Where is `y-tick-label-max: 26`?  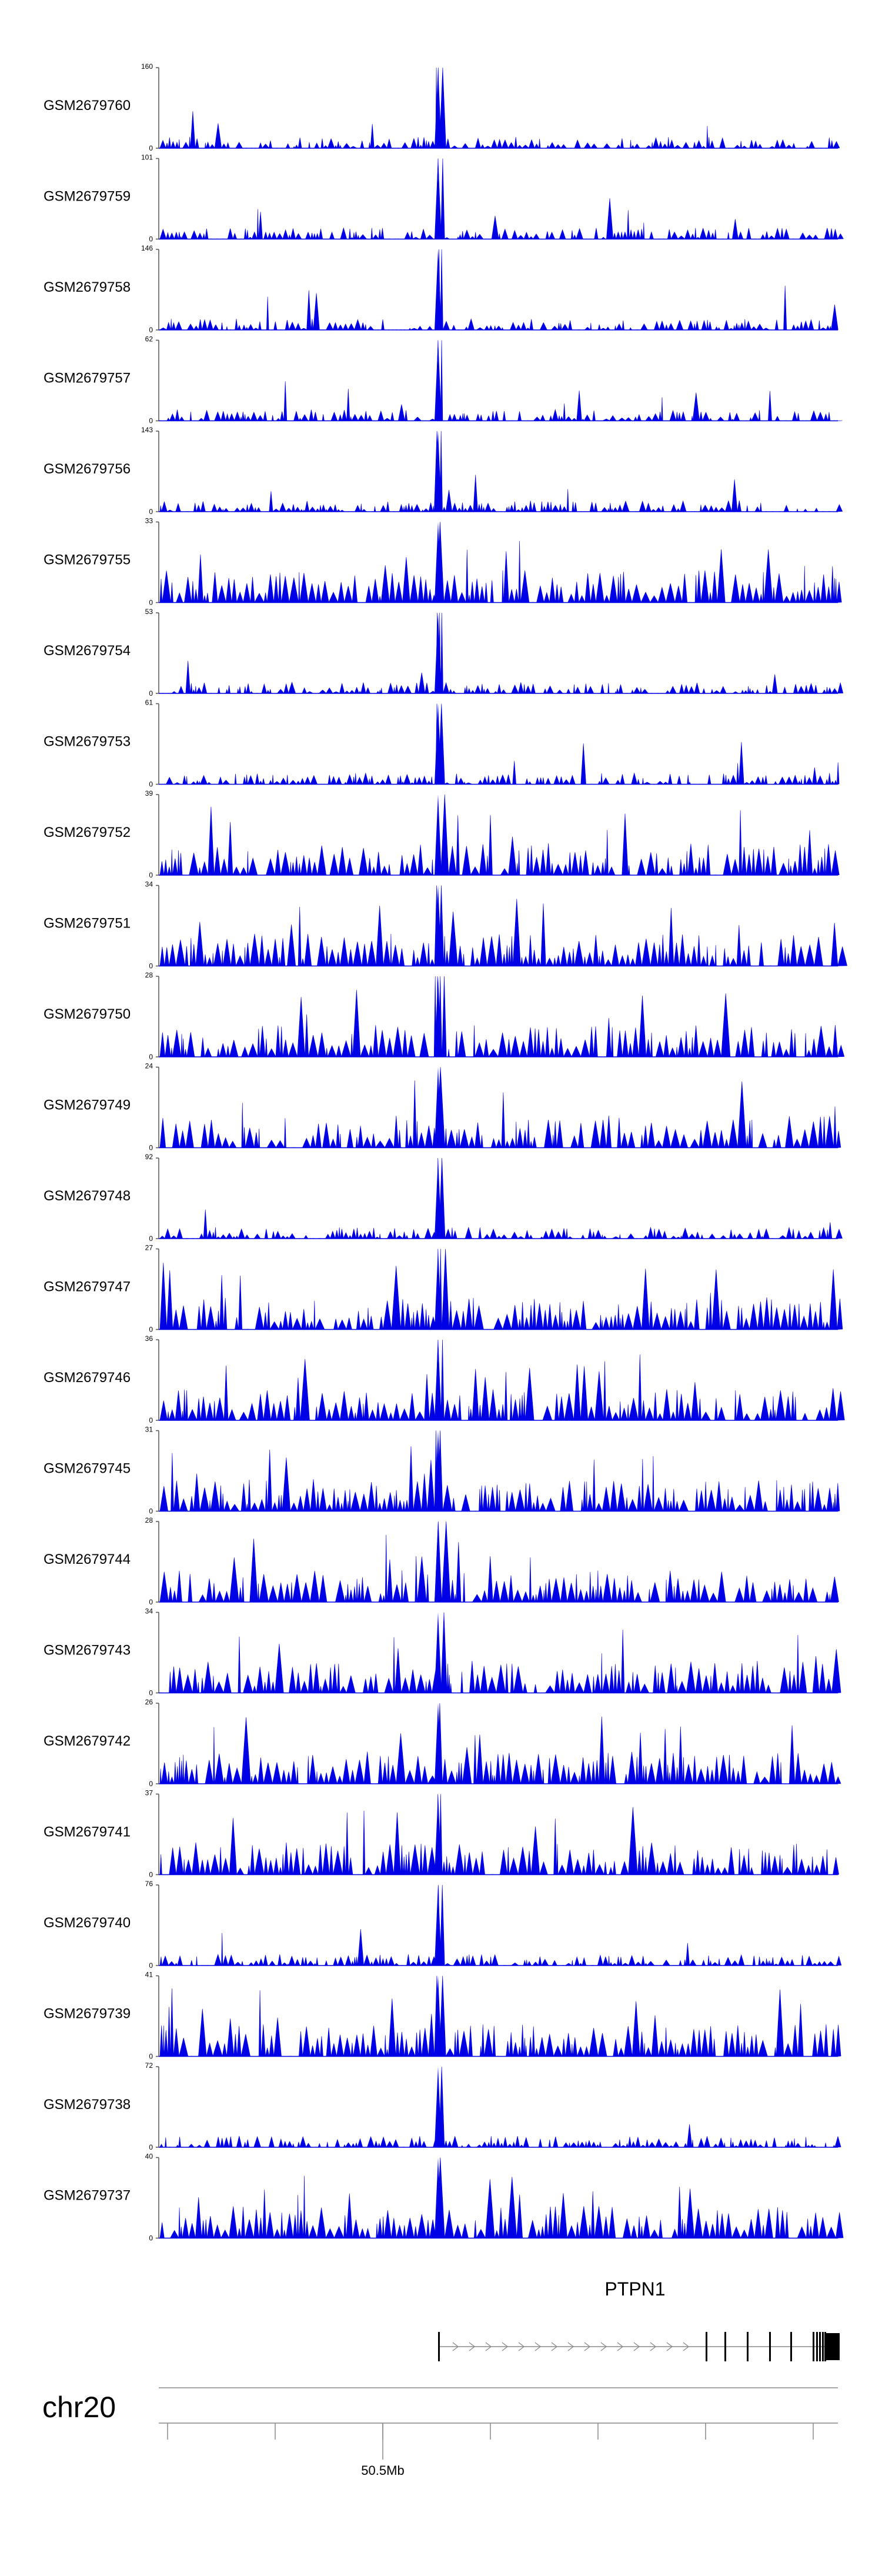 y-tick-label-max: 26 is located at coordinates (149, 1702).